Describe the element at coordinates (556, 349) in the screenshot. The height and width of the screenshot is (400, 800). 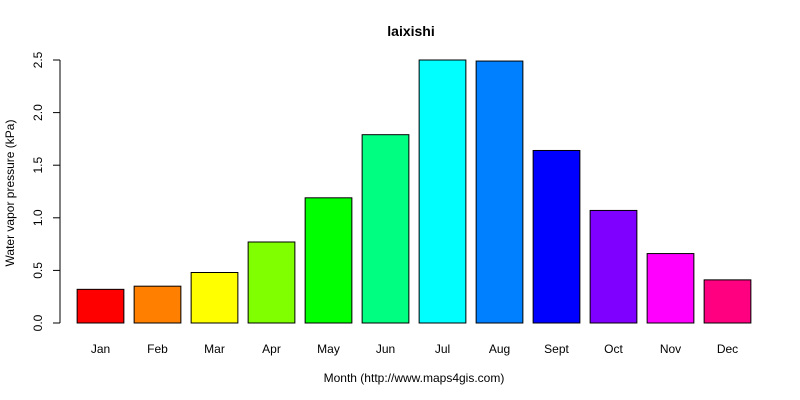
I see `x-tick-label-sept: Sept` at that location.